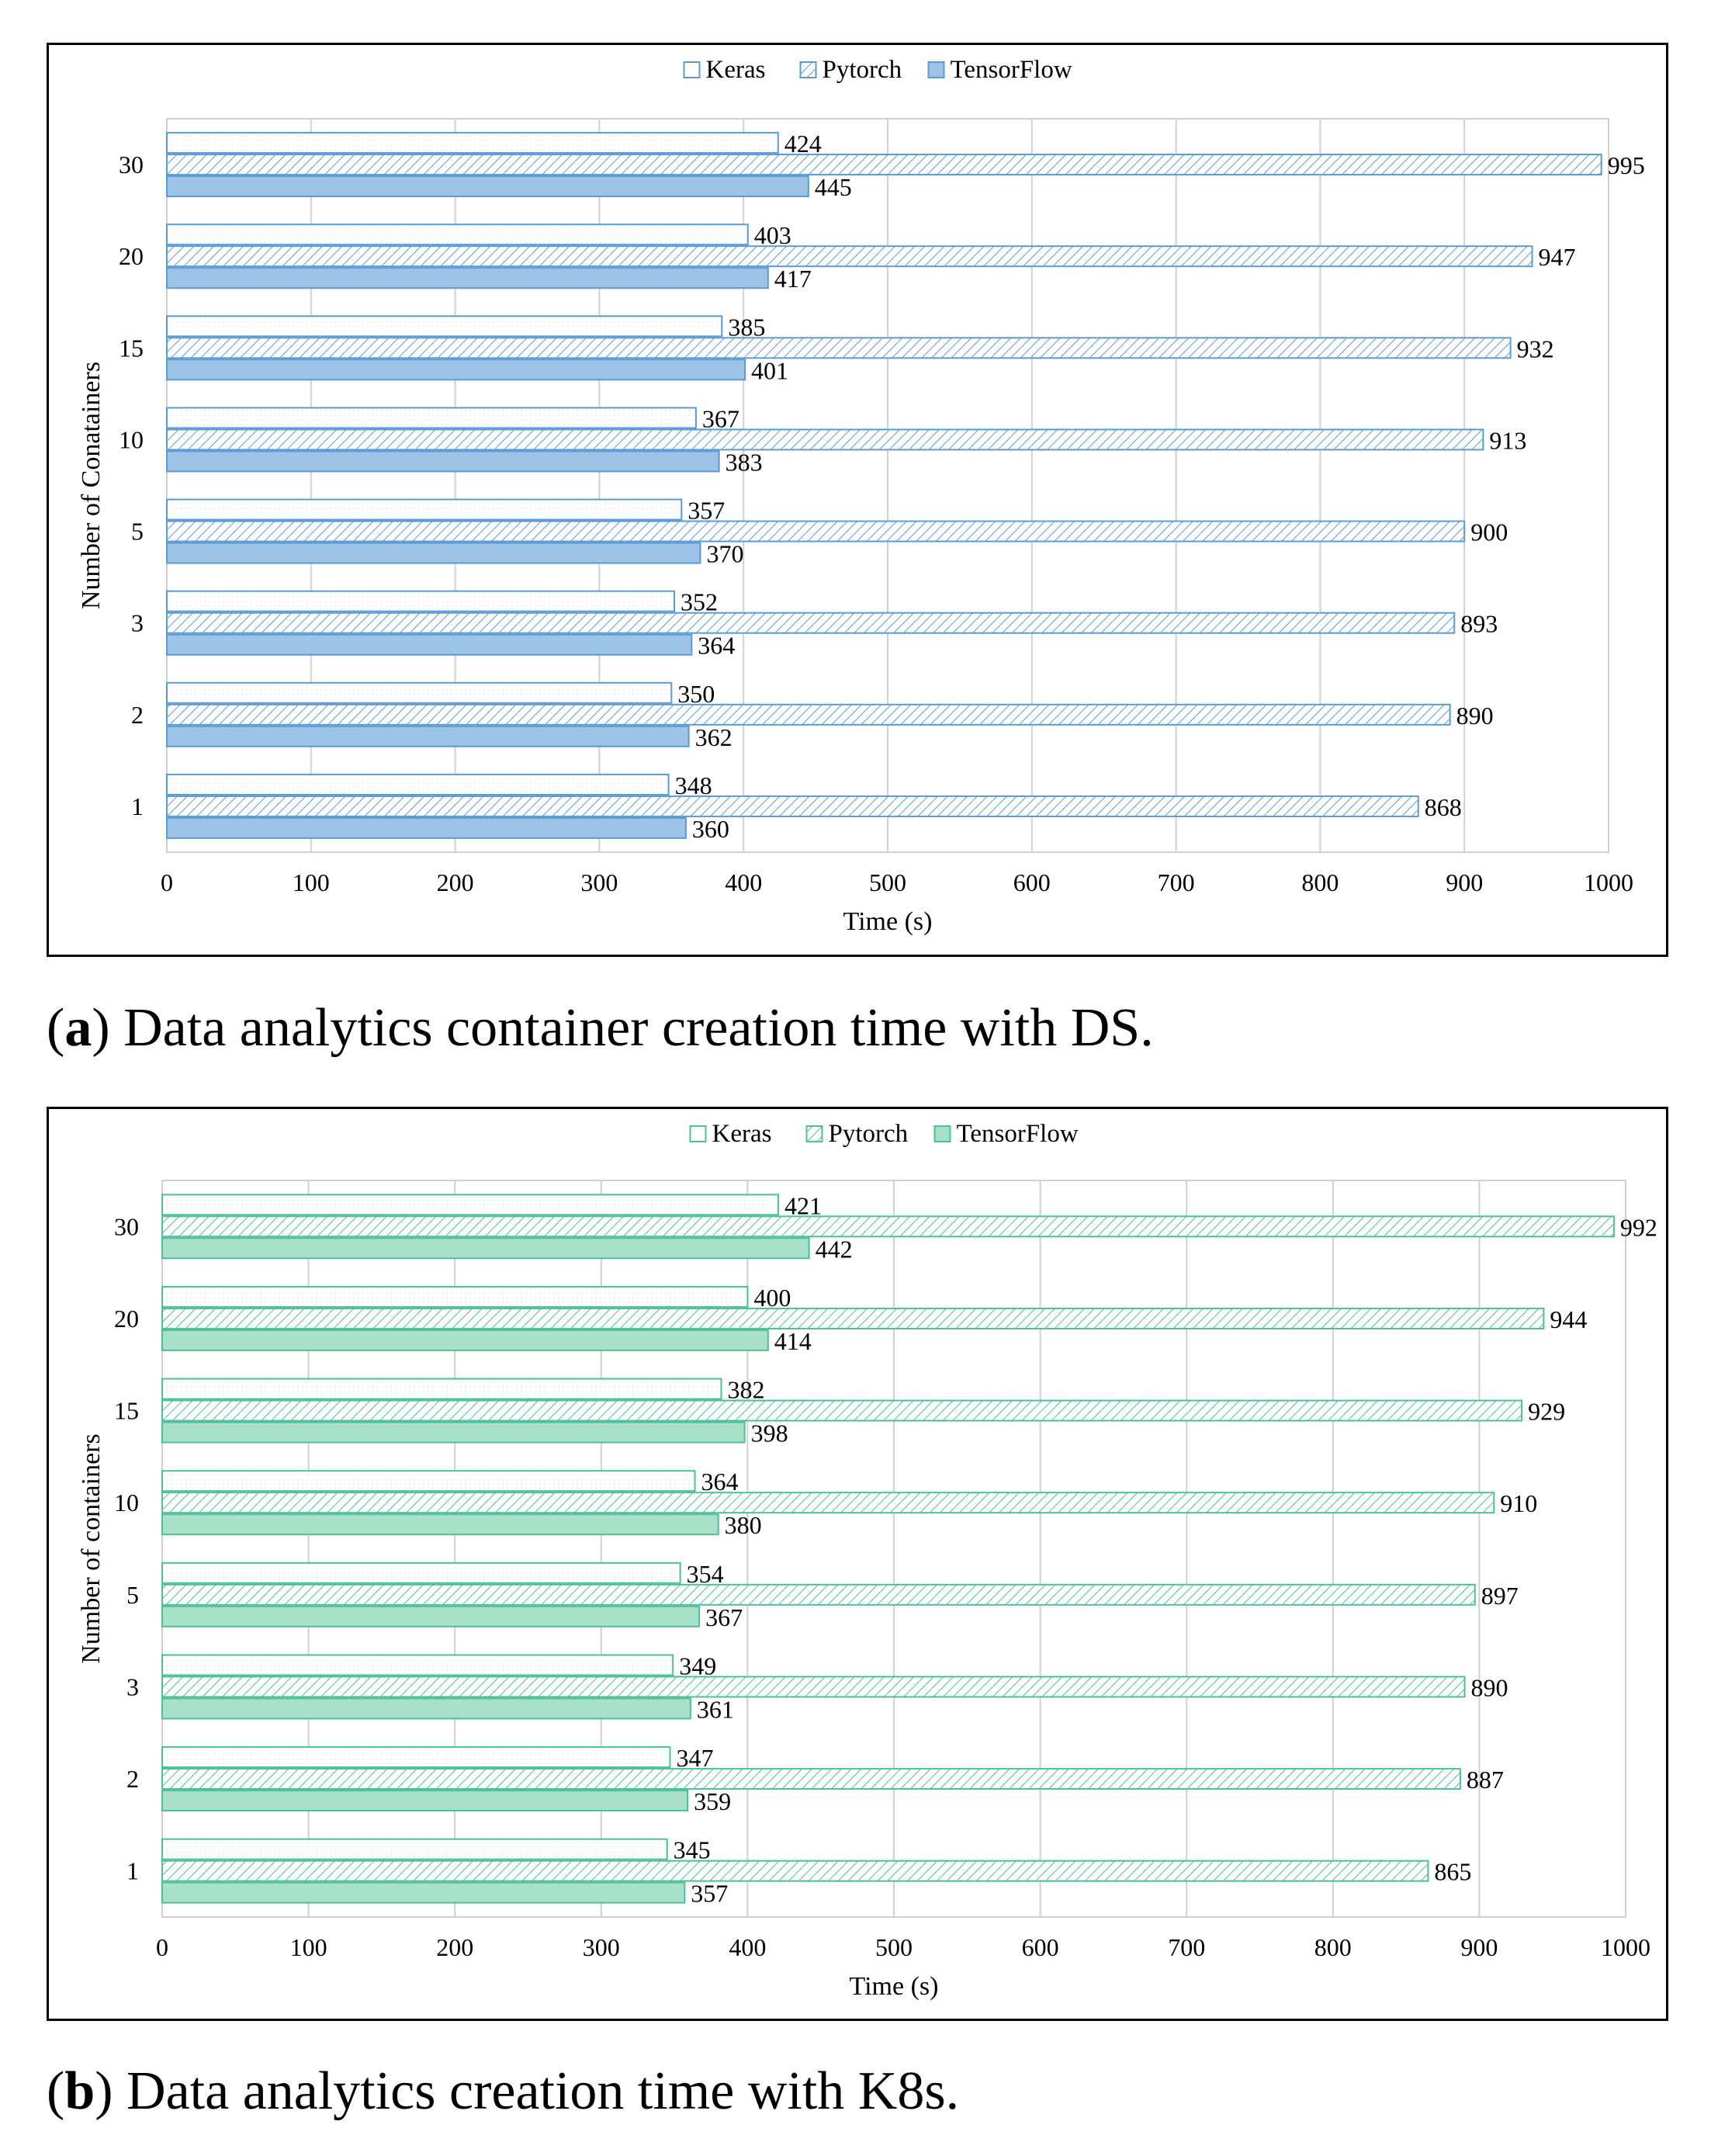 The width and height of the screenshot is (1711, 2156). Describe the element at coordinates (724, 1617) in the screenshot. I see `data-label: 367` at that location.